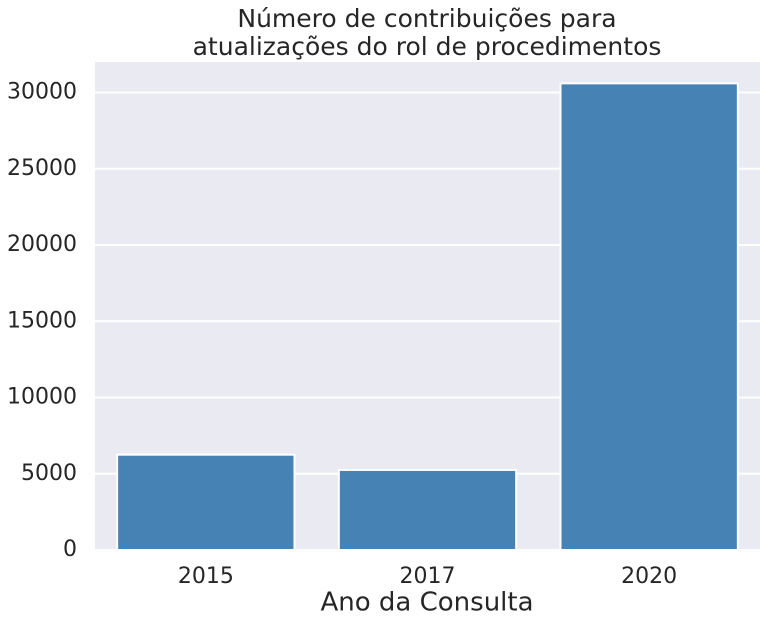 The height and width of the screenshot is (621, 769). Describe the element at coordinates (42, 92) in the screenshot. I see `y-tick-label: 30000` at that location.